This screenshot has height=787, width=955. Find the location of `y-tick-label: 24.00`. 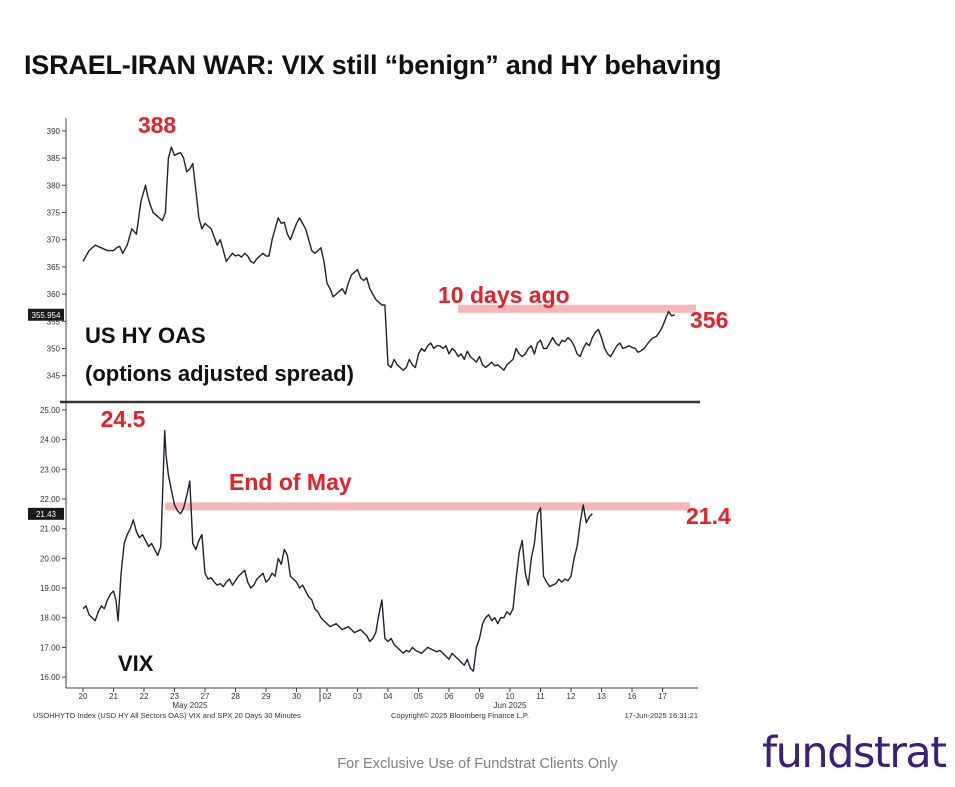

y-tick-label: 24.00 is located at coordinates (50, 440).